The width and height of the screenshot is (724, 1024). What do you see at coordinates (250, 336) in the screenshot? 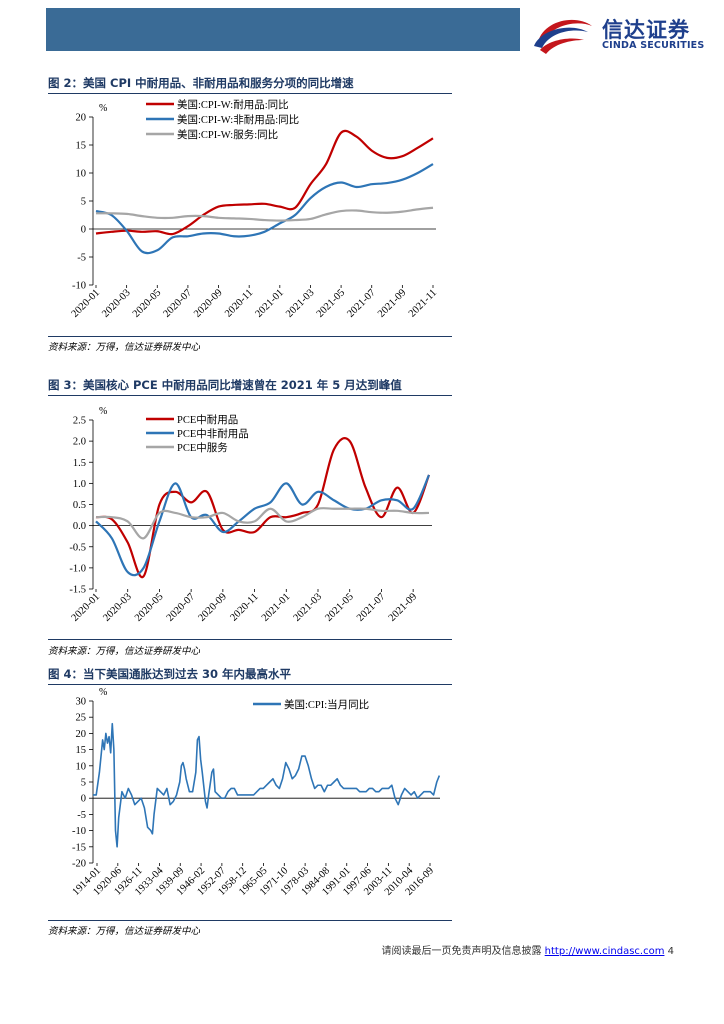
I see `figure-2-bottom-rule` at bounding box center [250, 336].